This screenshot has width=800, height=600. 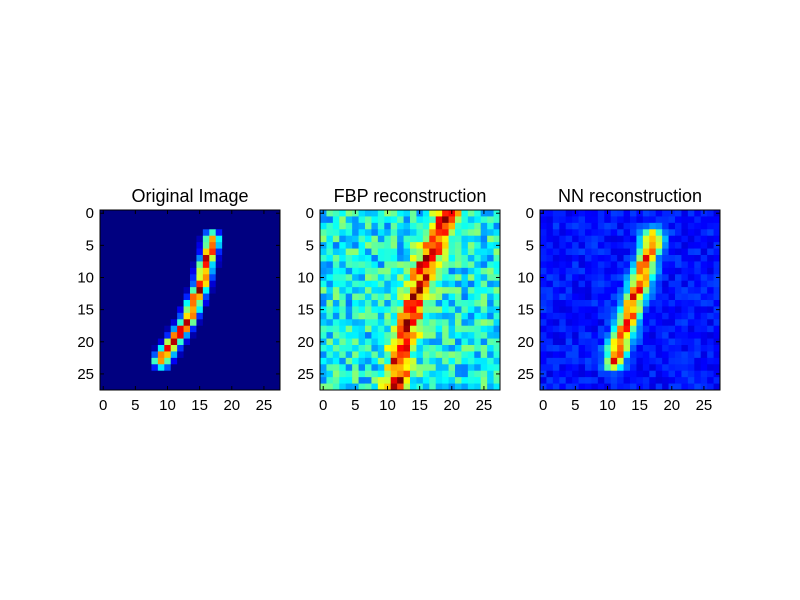 I want to click on y-tick-label: 0, so click(x=310, y=213).